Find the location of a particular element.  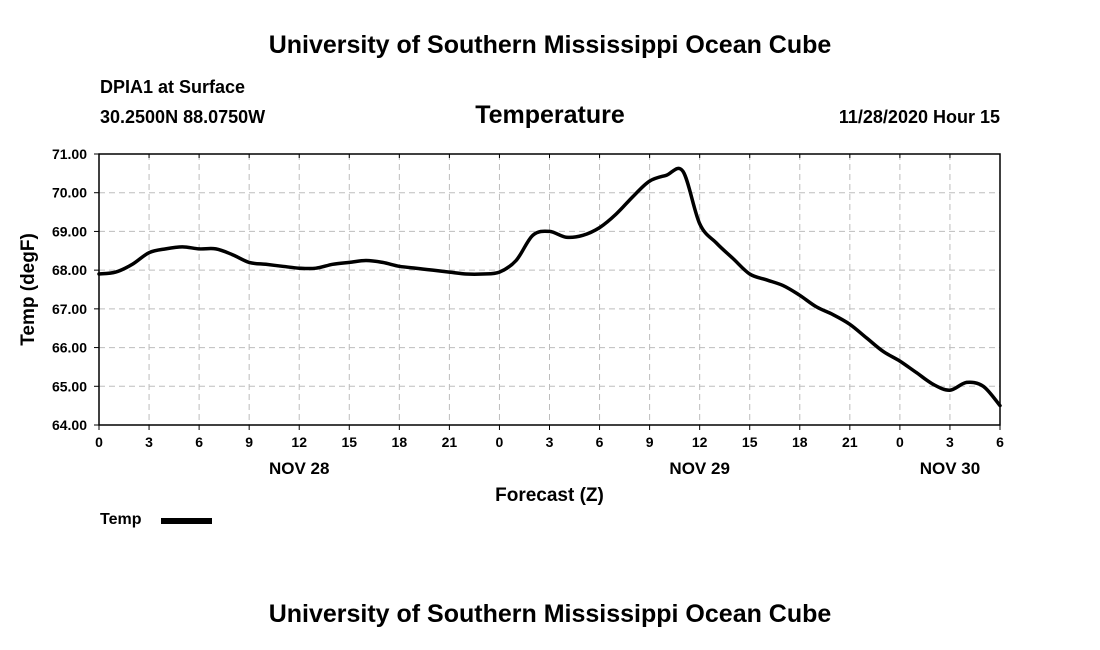

legend-swatch is located at coordinates (186, 521).